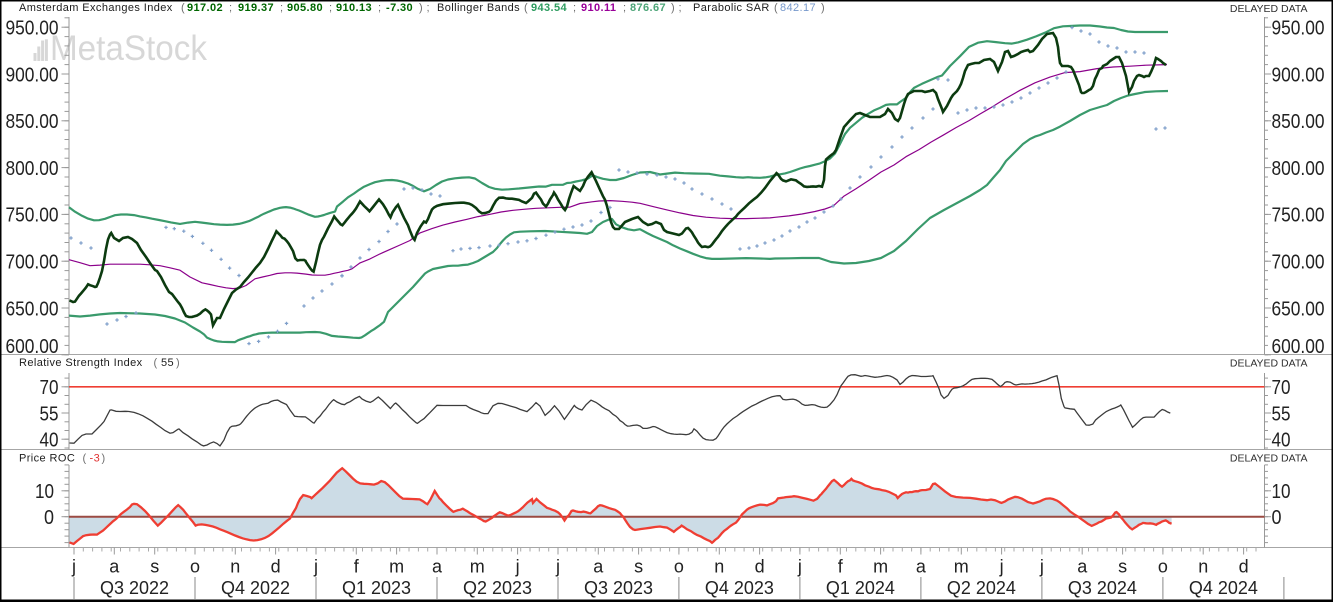 This screenshot has width=1333, height=602. What do you see at coordinates (618, 588) in the screenshot?
I see `svg-text: Q3 2023` at bounding box center [618, 588].